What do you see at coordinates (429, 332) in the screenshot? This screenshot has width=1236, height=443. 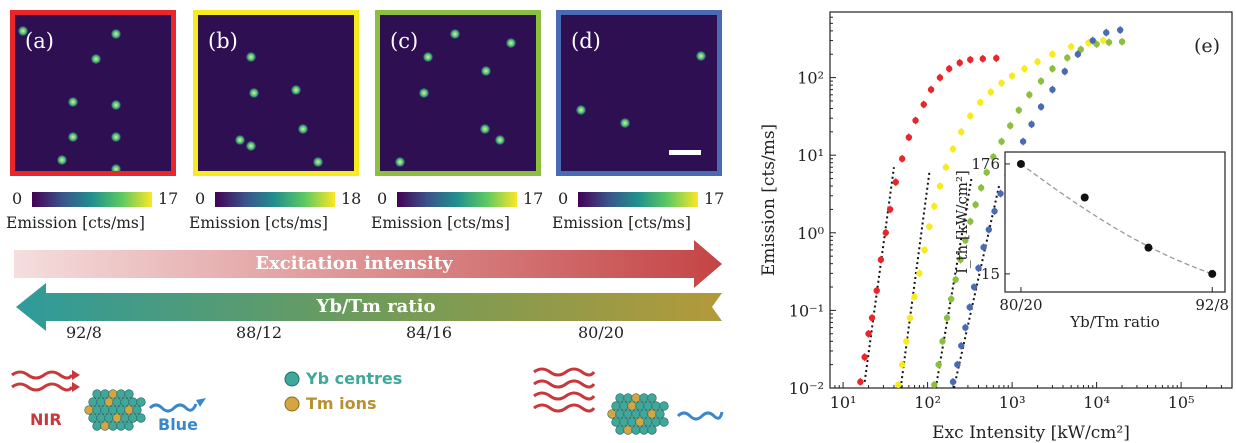 I see `ratio-tick: 84/16` at bounding box center [429, 332].